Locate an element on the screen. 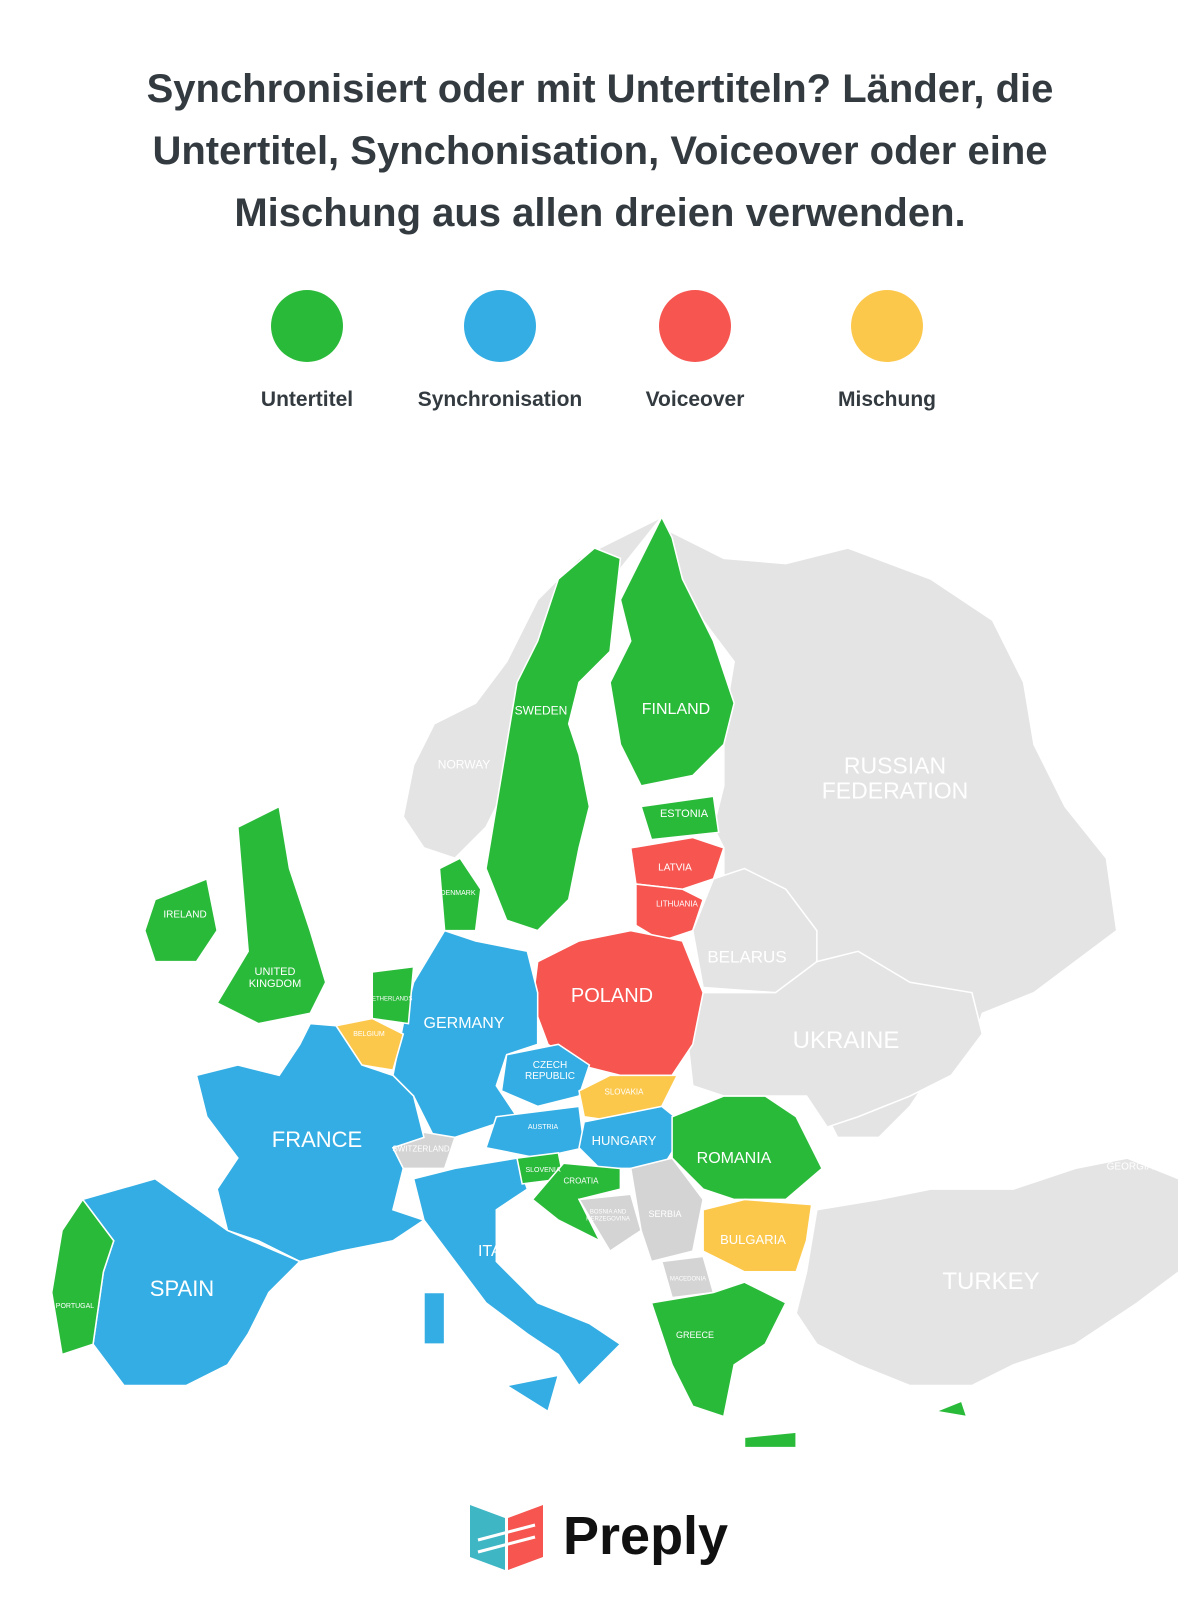 The width and height of the screenshot is (1200, 1613). country-label: GREECE is located at coordinates (695, 1335).